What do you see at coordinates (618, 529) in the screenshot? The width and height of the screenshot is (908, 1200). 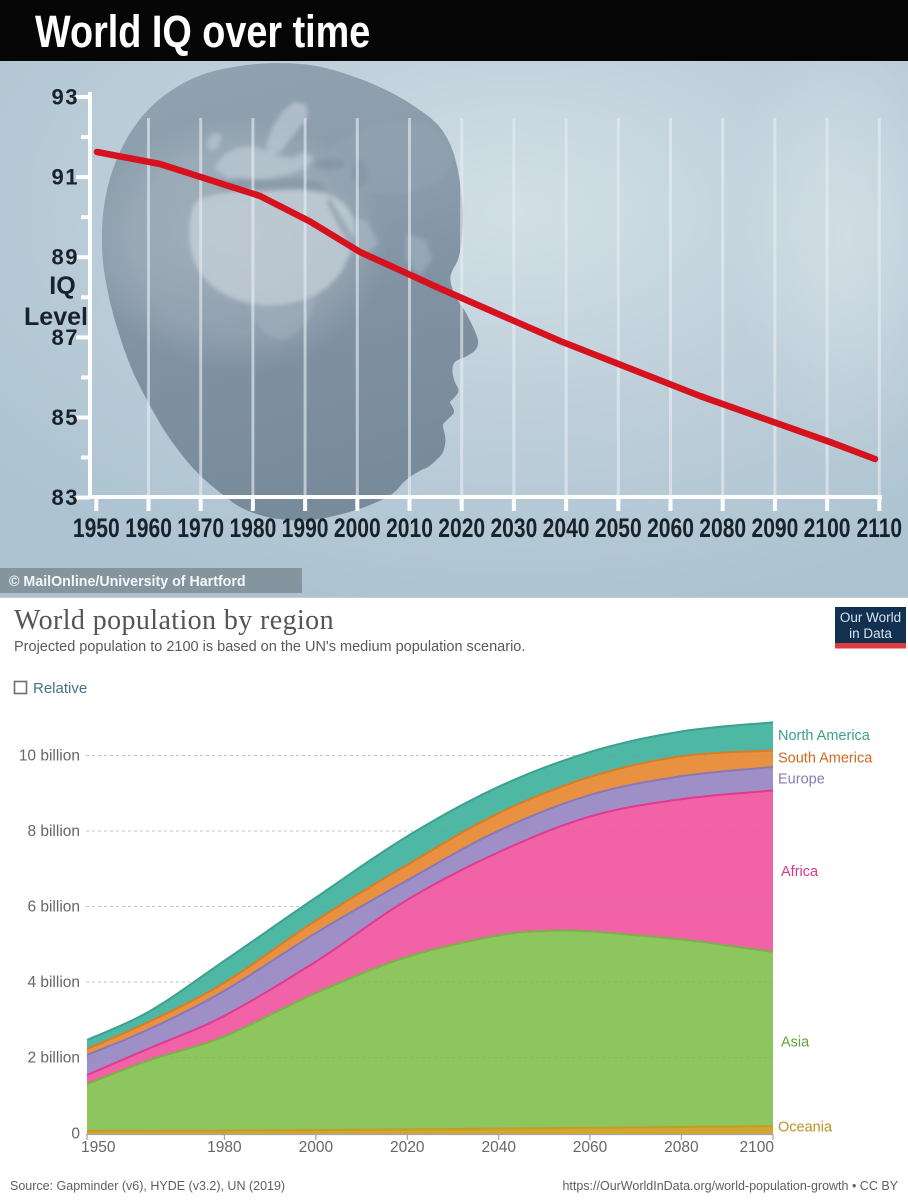 I see `svg-text: 2050` at bounding box center [618, 529].